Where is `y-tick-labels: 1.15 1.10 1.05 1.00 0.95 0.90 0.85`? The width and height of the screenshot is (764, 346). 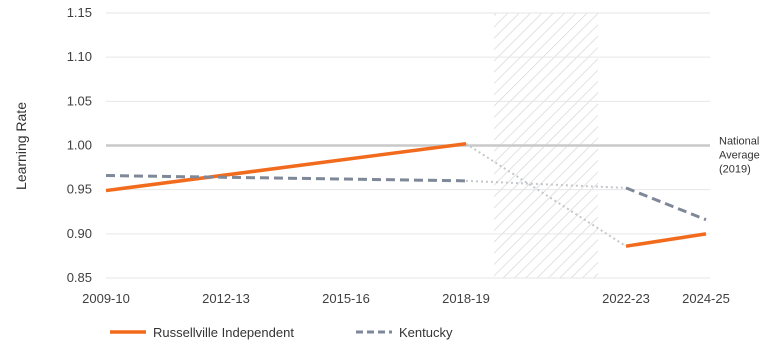 y-tick-labels: 1.15 1.10 1.05 1.00 0.95 0.90 0.85 is located at coordinates (79, 145).